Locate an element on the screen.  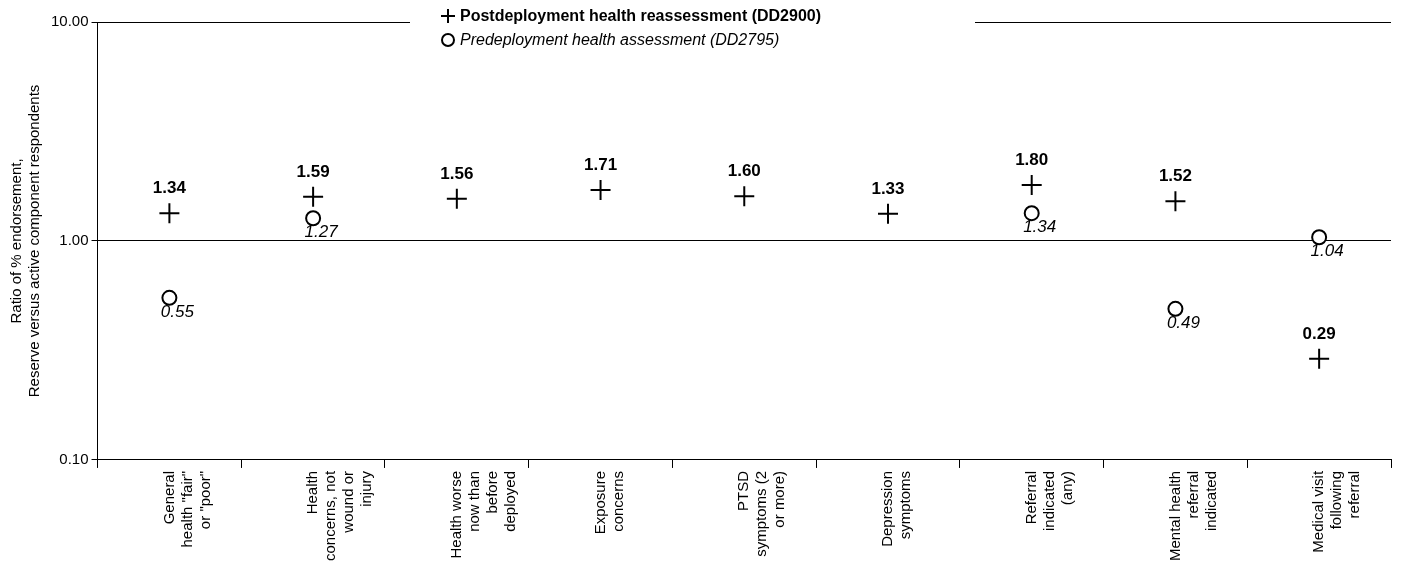
y-tick-label: 1.00 is located at coordinates (74, 240).